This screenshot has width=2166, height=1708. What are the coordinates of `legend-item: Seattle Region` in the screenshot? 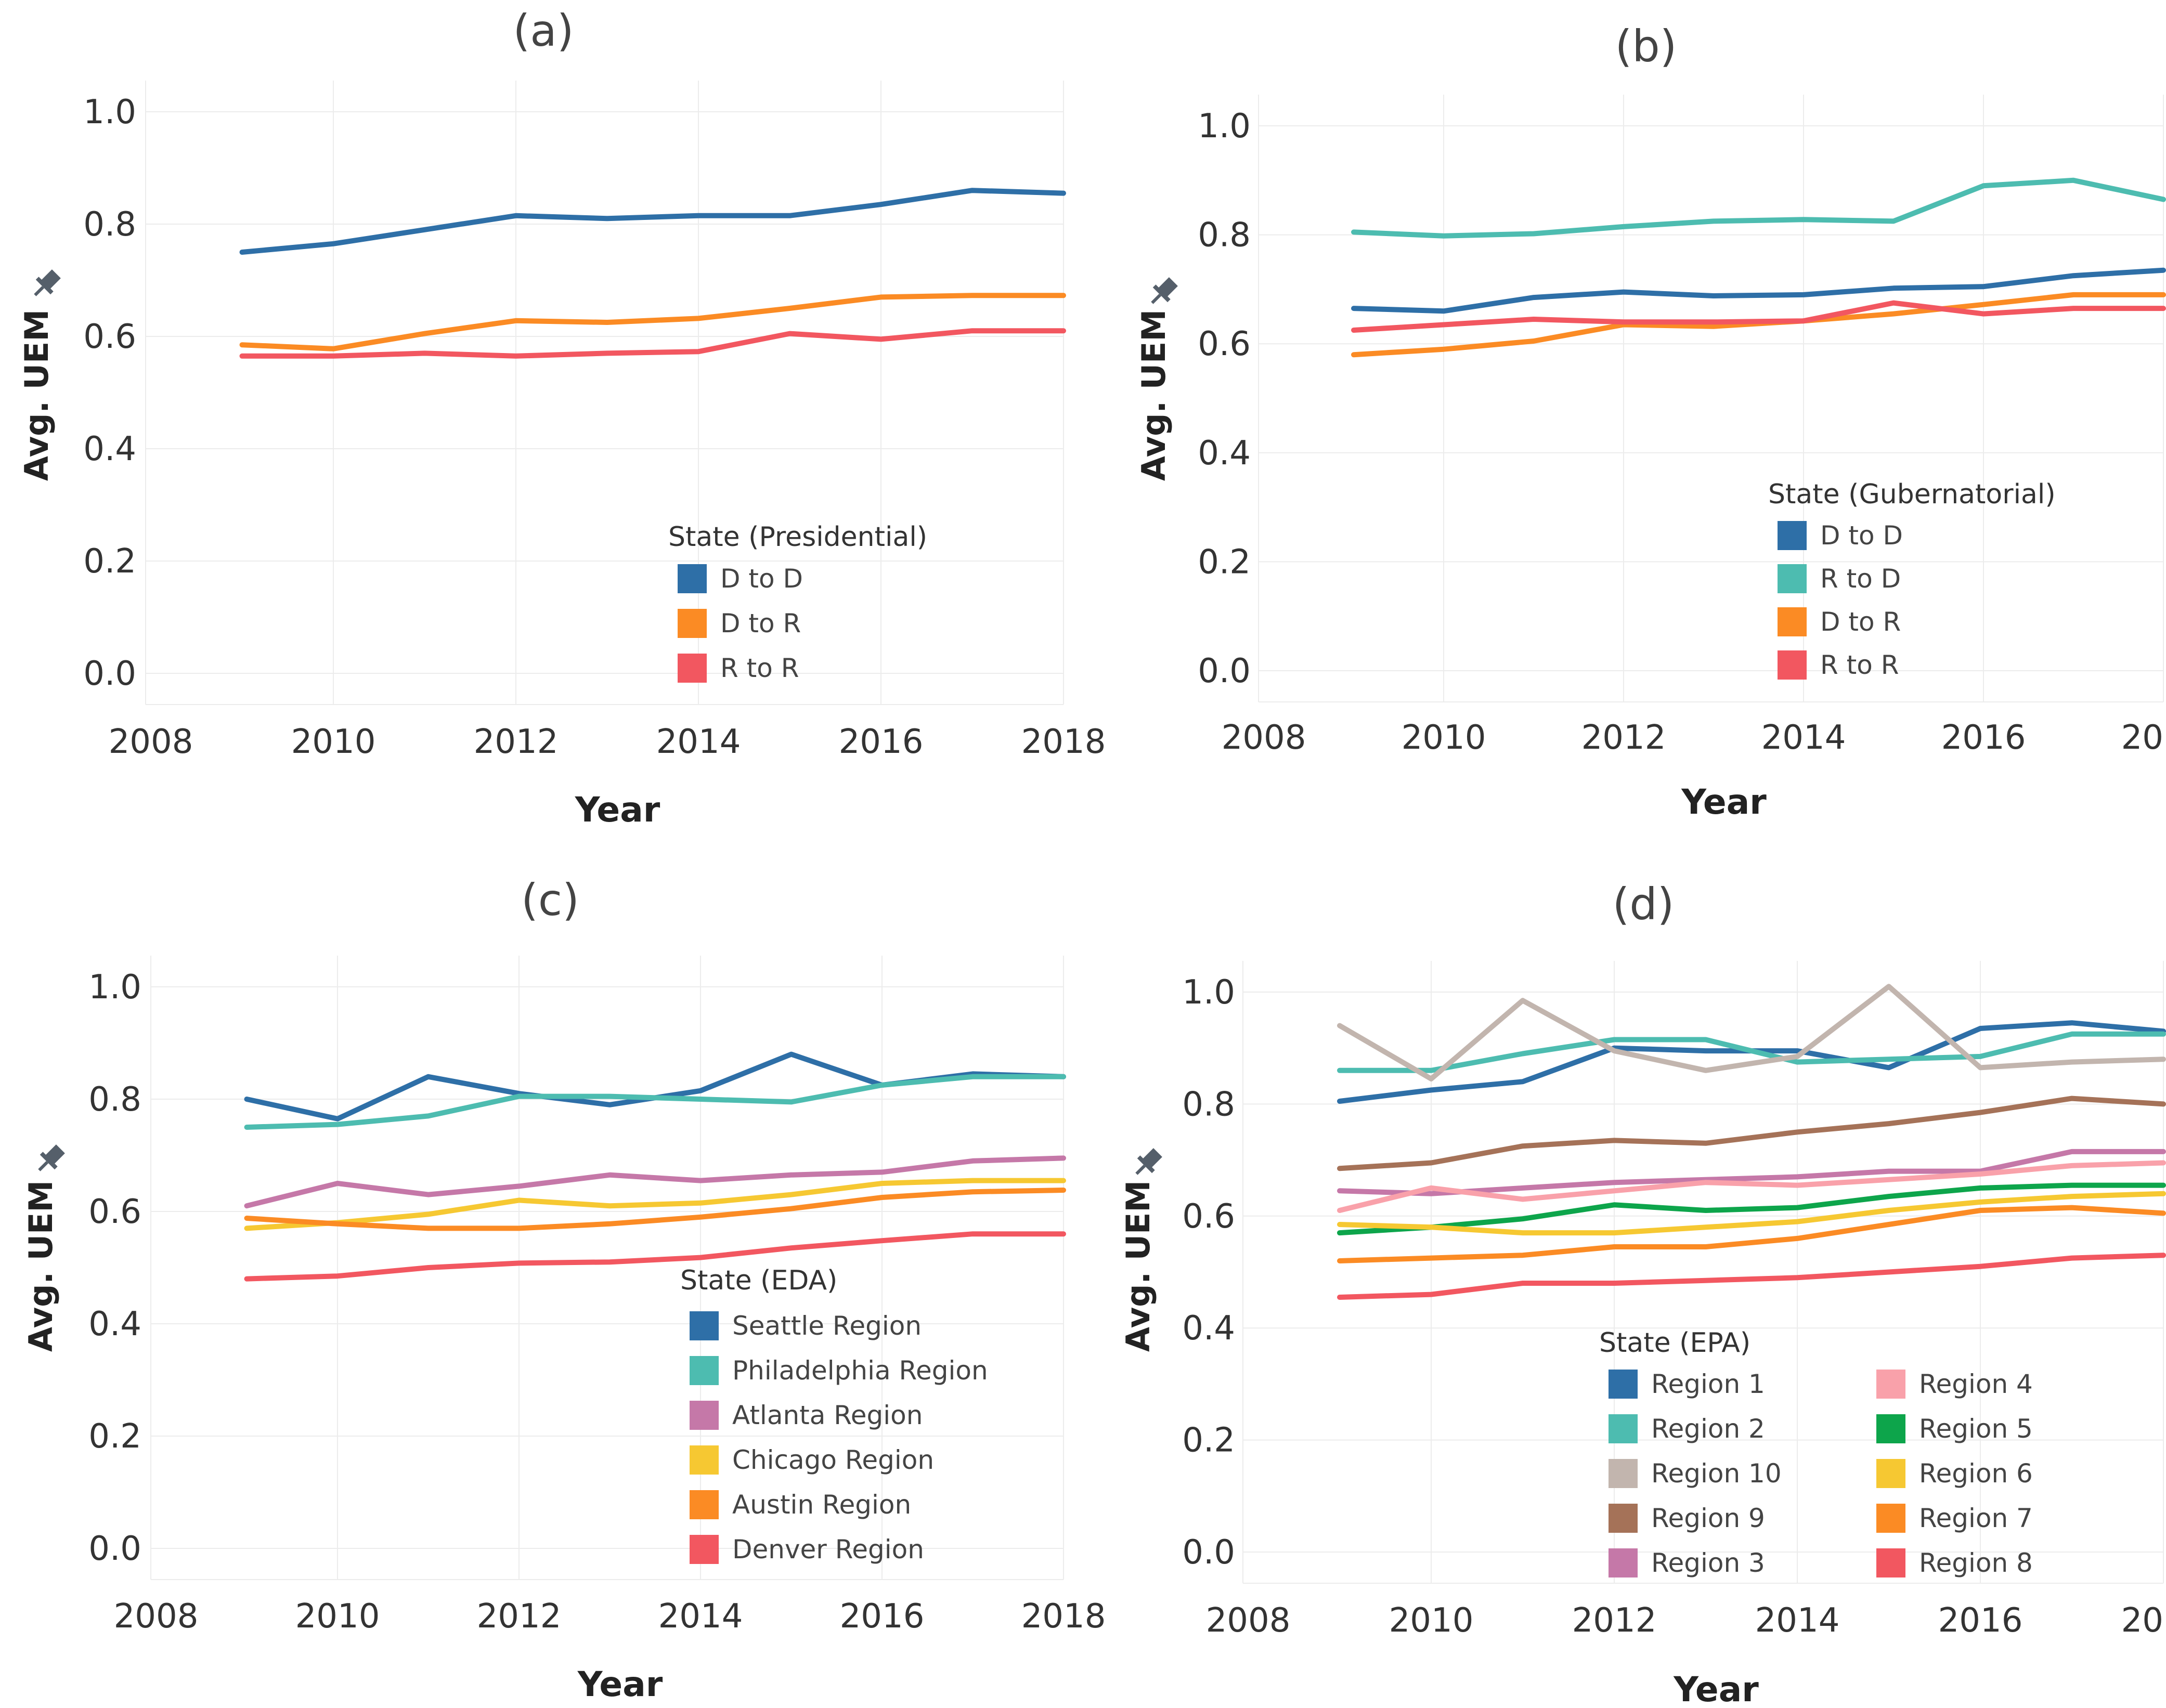 It's located at (806, 1326).